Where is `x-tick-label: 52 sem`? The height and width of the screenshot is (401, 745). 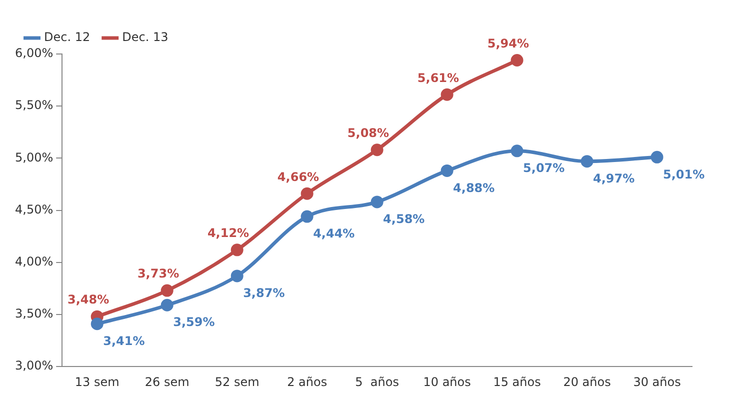 x-tick-label: 52 sem is located at coordinates (237, 381).